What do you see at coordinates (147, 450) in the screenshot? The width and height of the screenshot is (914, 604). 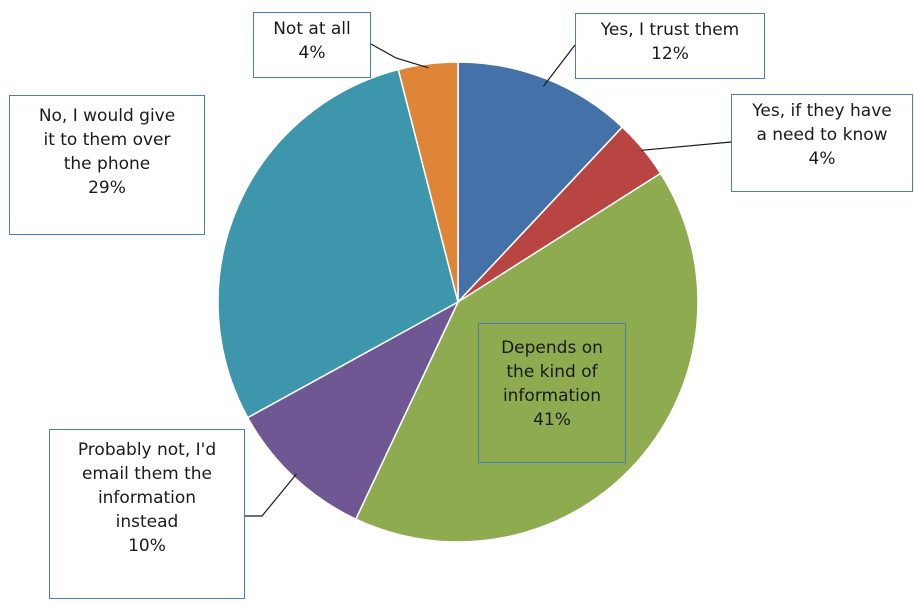 I see `data-label-text: Probably not, I'd` at bounding box center [147, 450].